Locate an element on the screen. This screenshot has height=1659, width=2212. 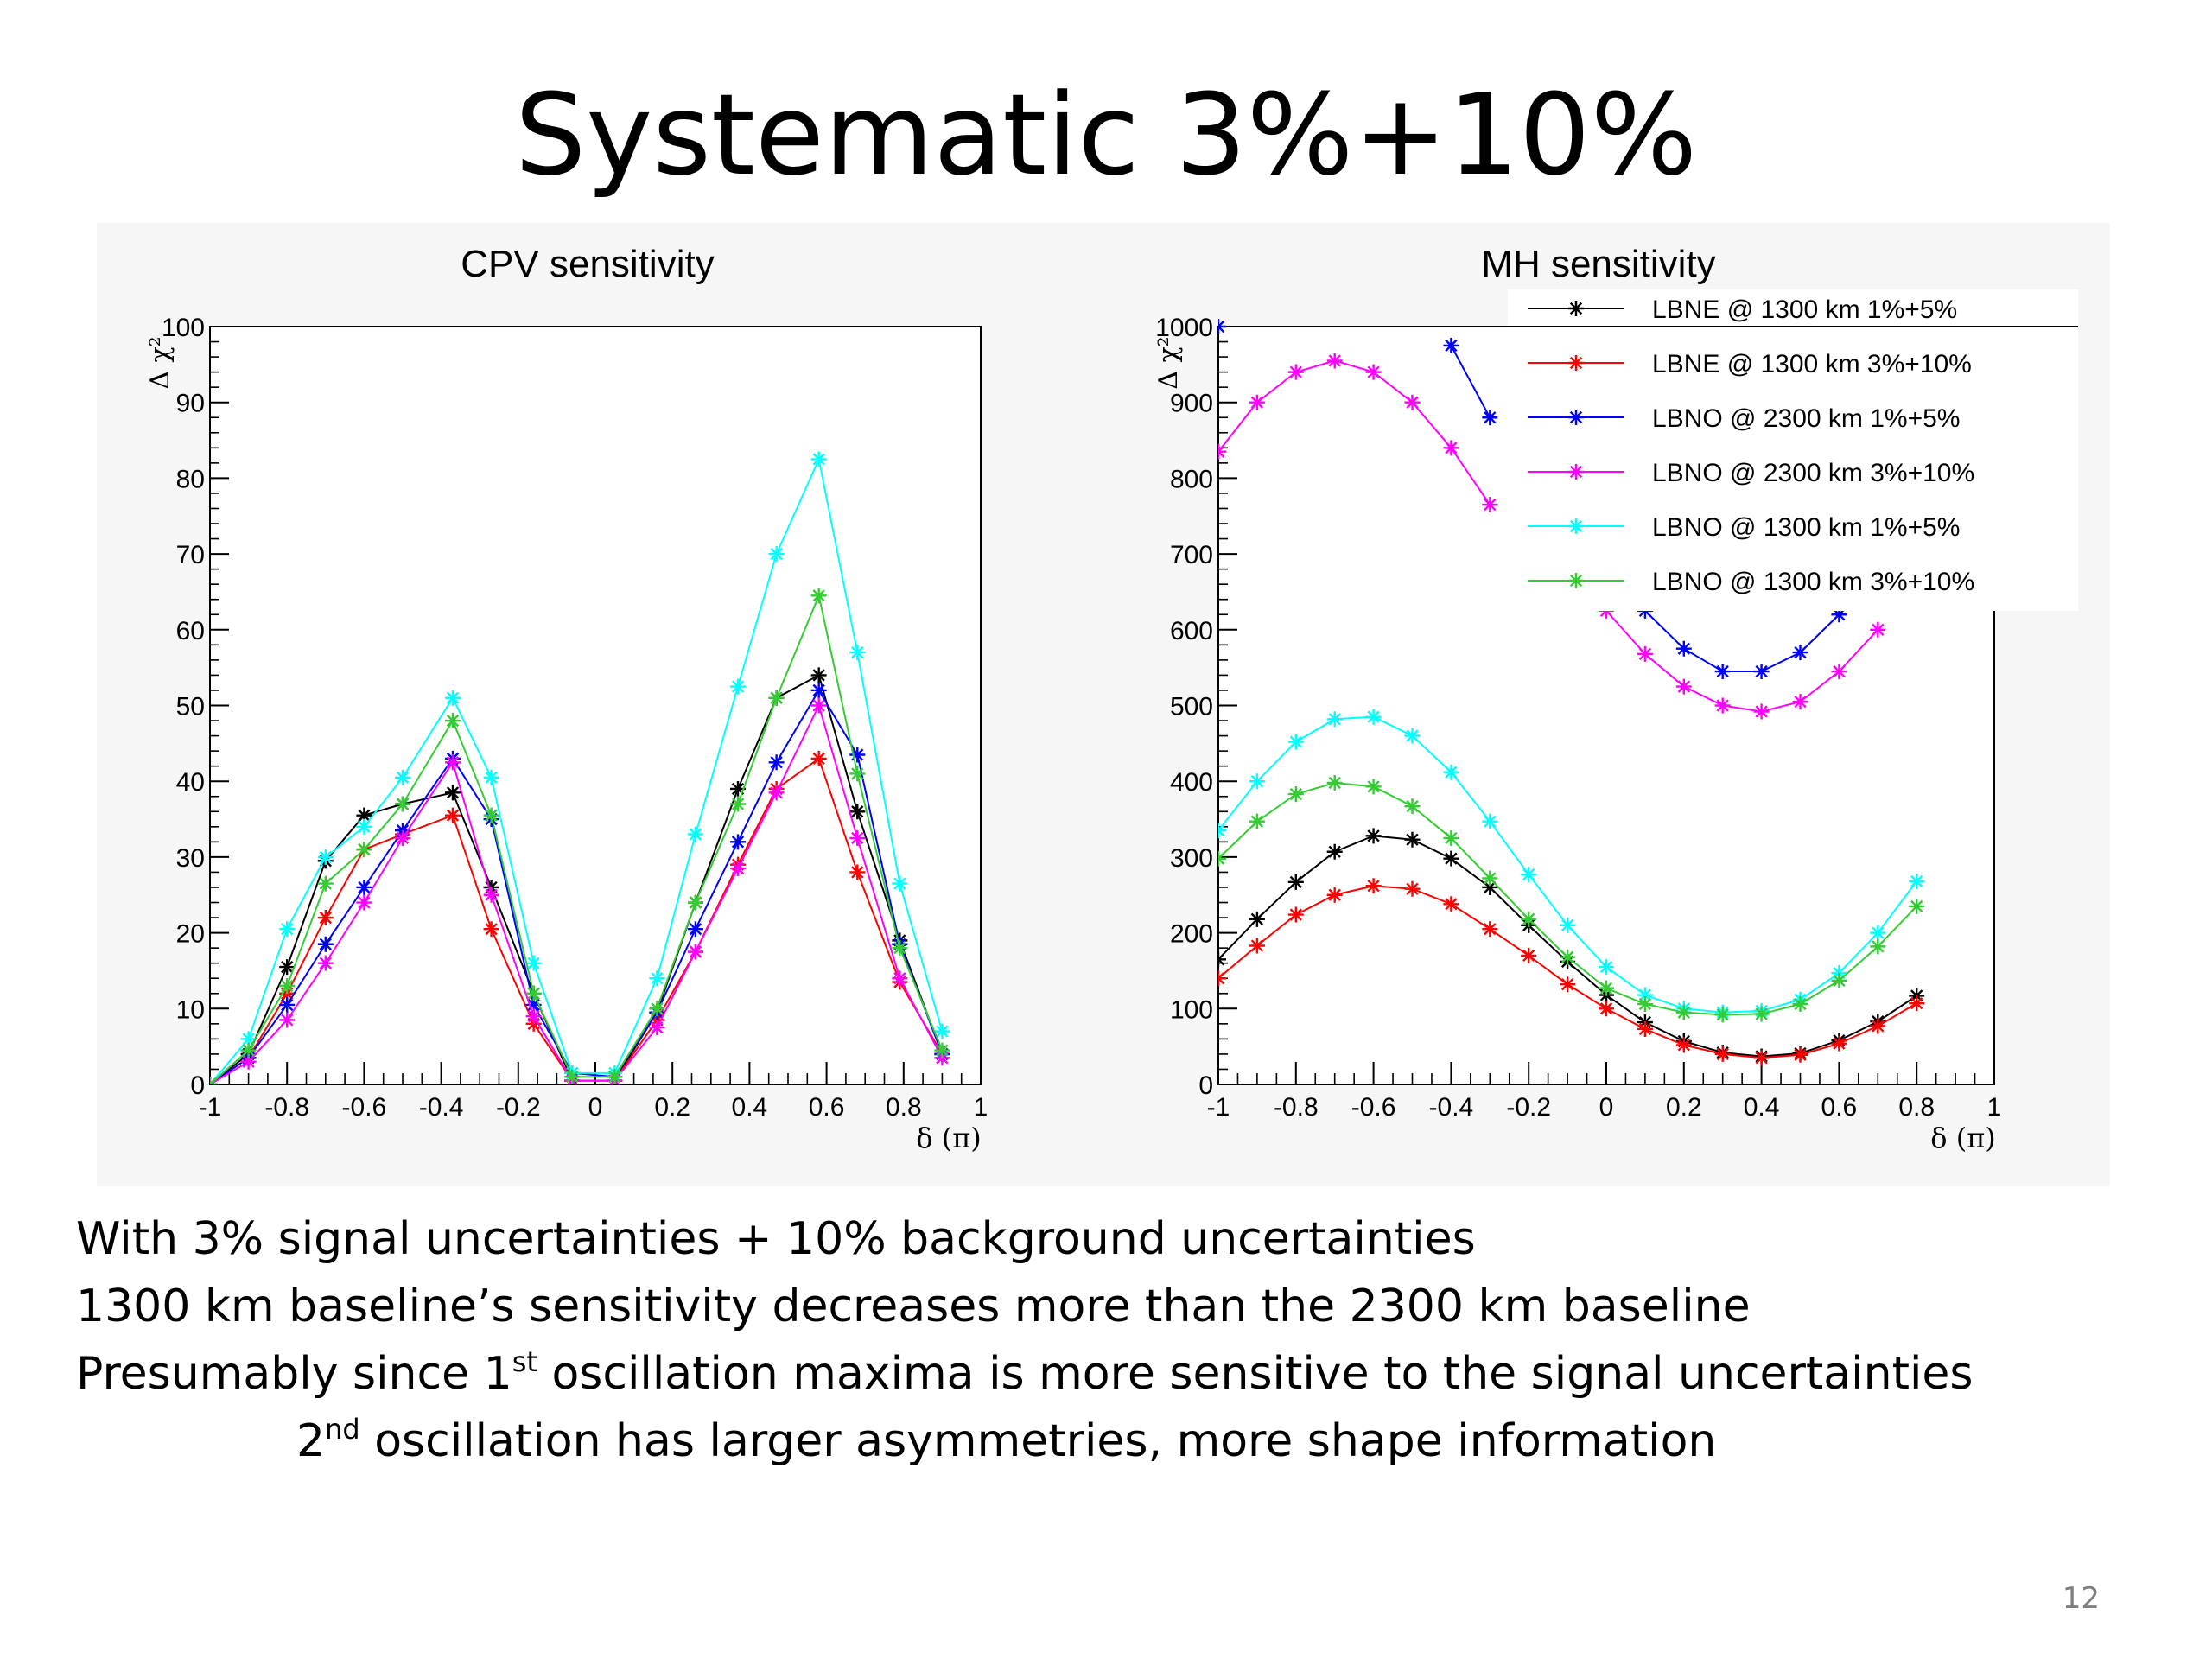
cpv-ytick-label: 80 is located at coordinates (190, 479).